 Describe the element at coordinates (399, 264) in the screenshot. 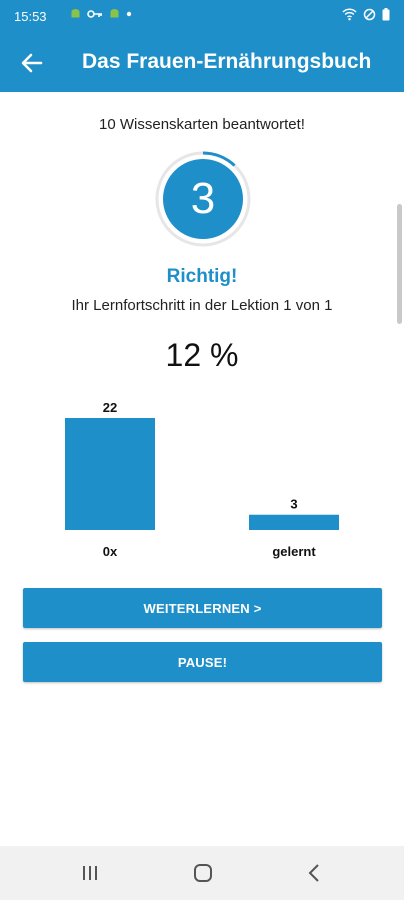

I see `scroll-indicator` at that location.